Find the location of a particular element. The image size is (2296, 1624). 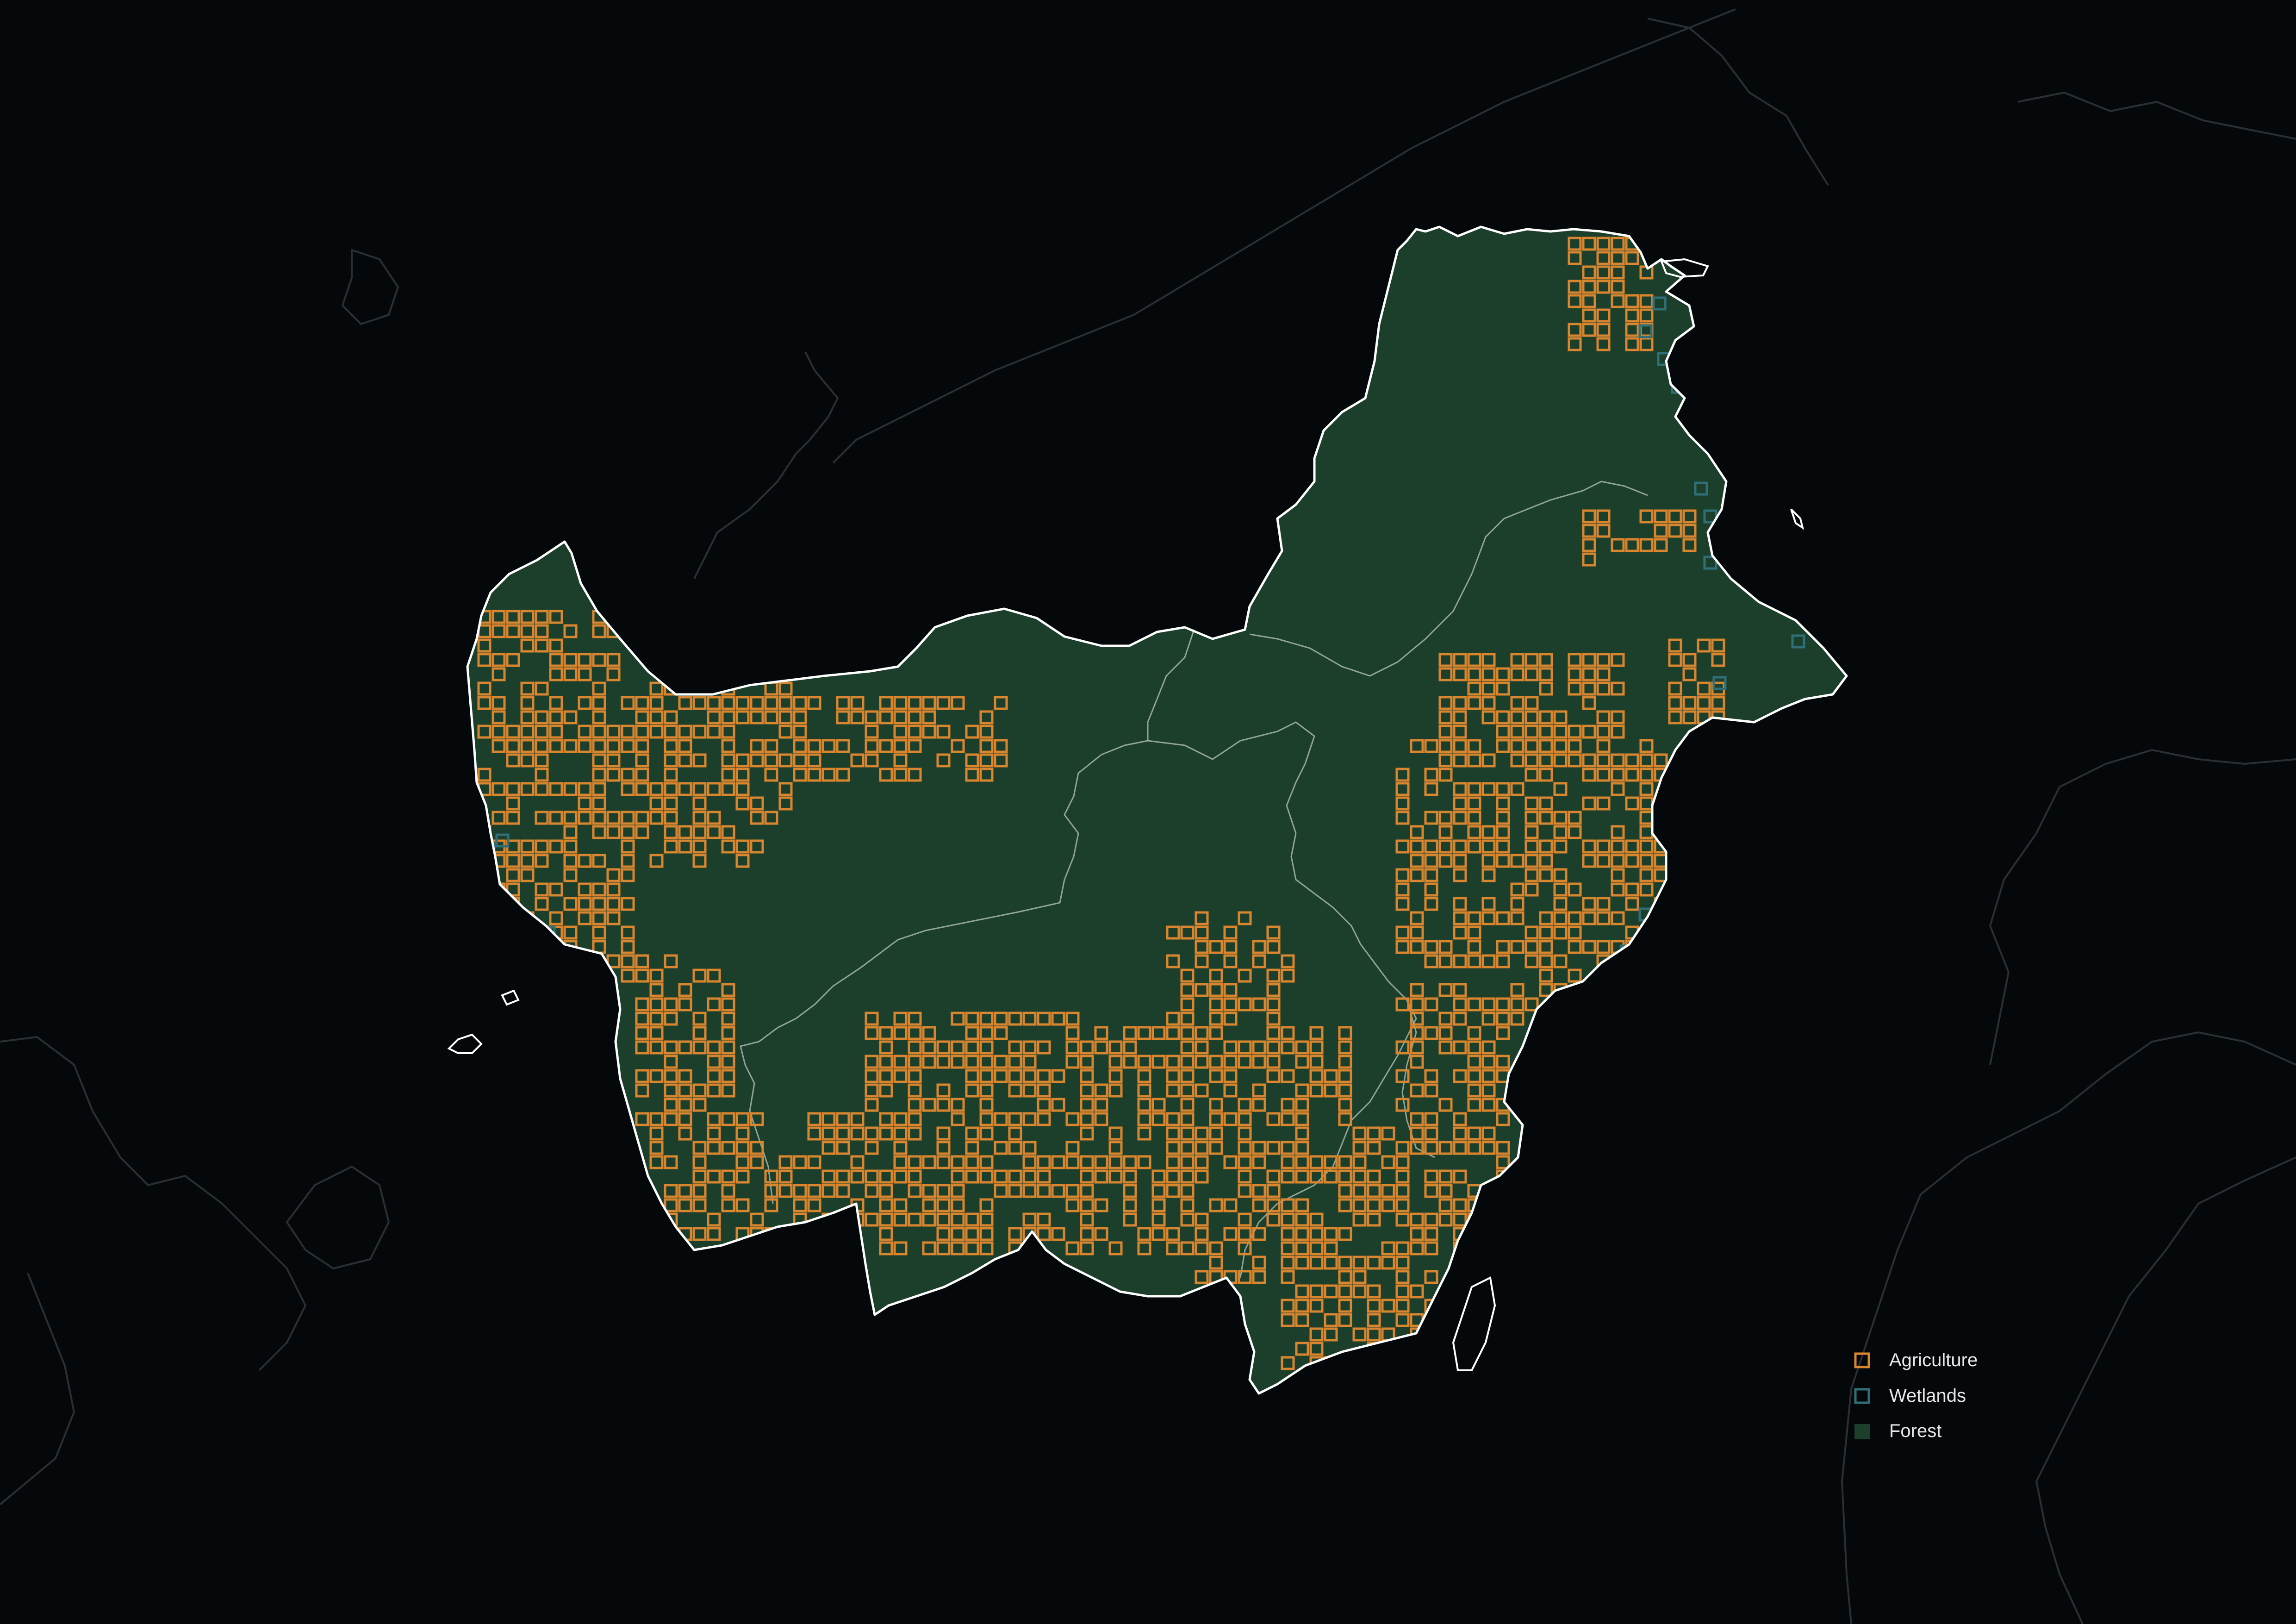

province-border-central-east is located at coordinates (1037, 792).